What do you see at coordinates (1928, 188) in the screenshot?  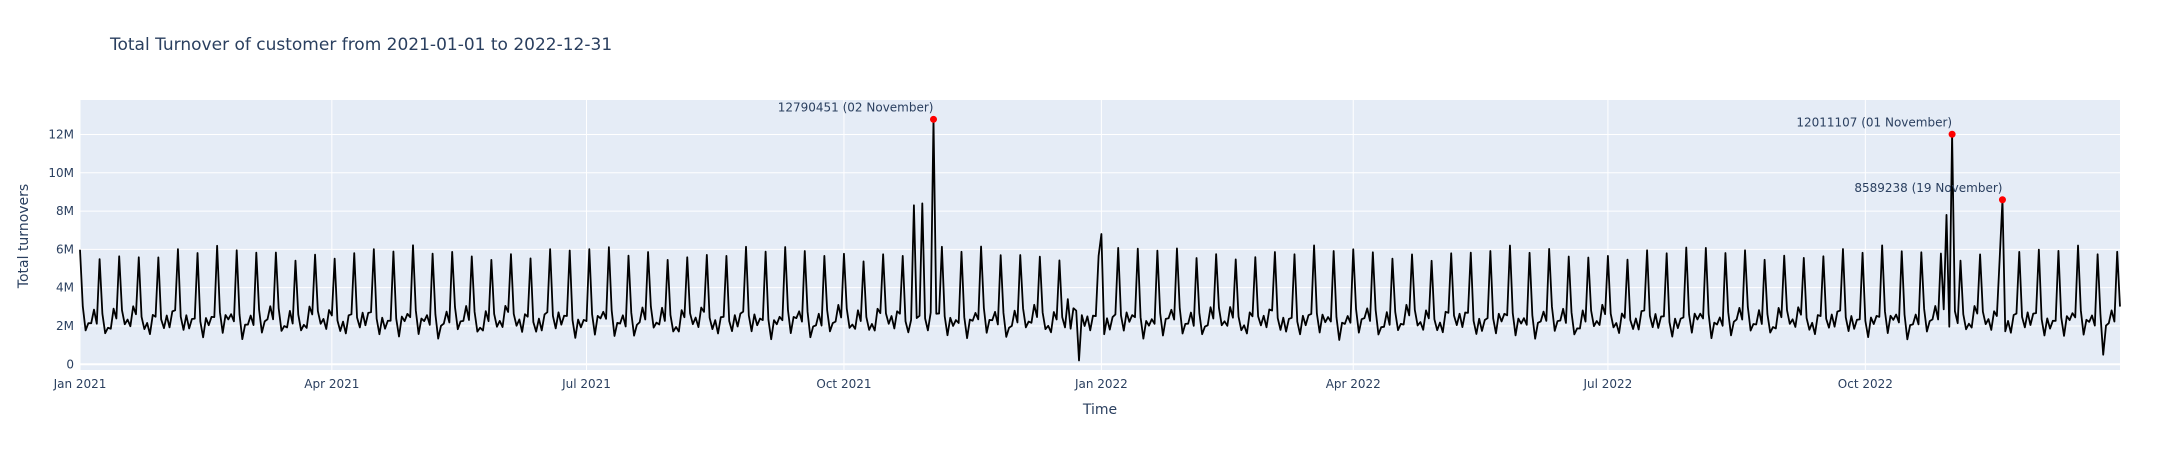 I see `highlight-label-2: 8589238 (19 November)` at bounding box center [1928, 188].